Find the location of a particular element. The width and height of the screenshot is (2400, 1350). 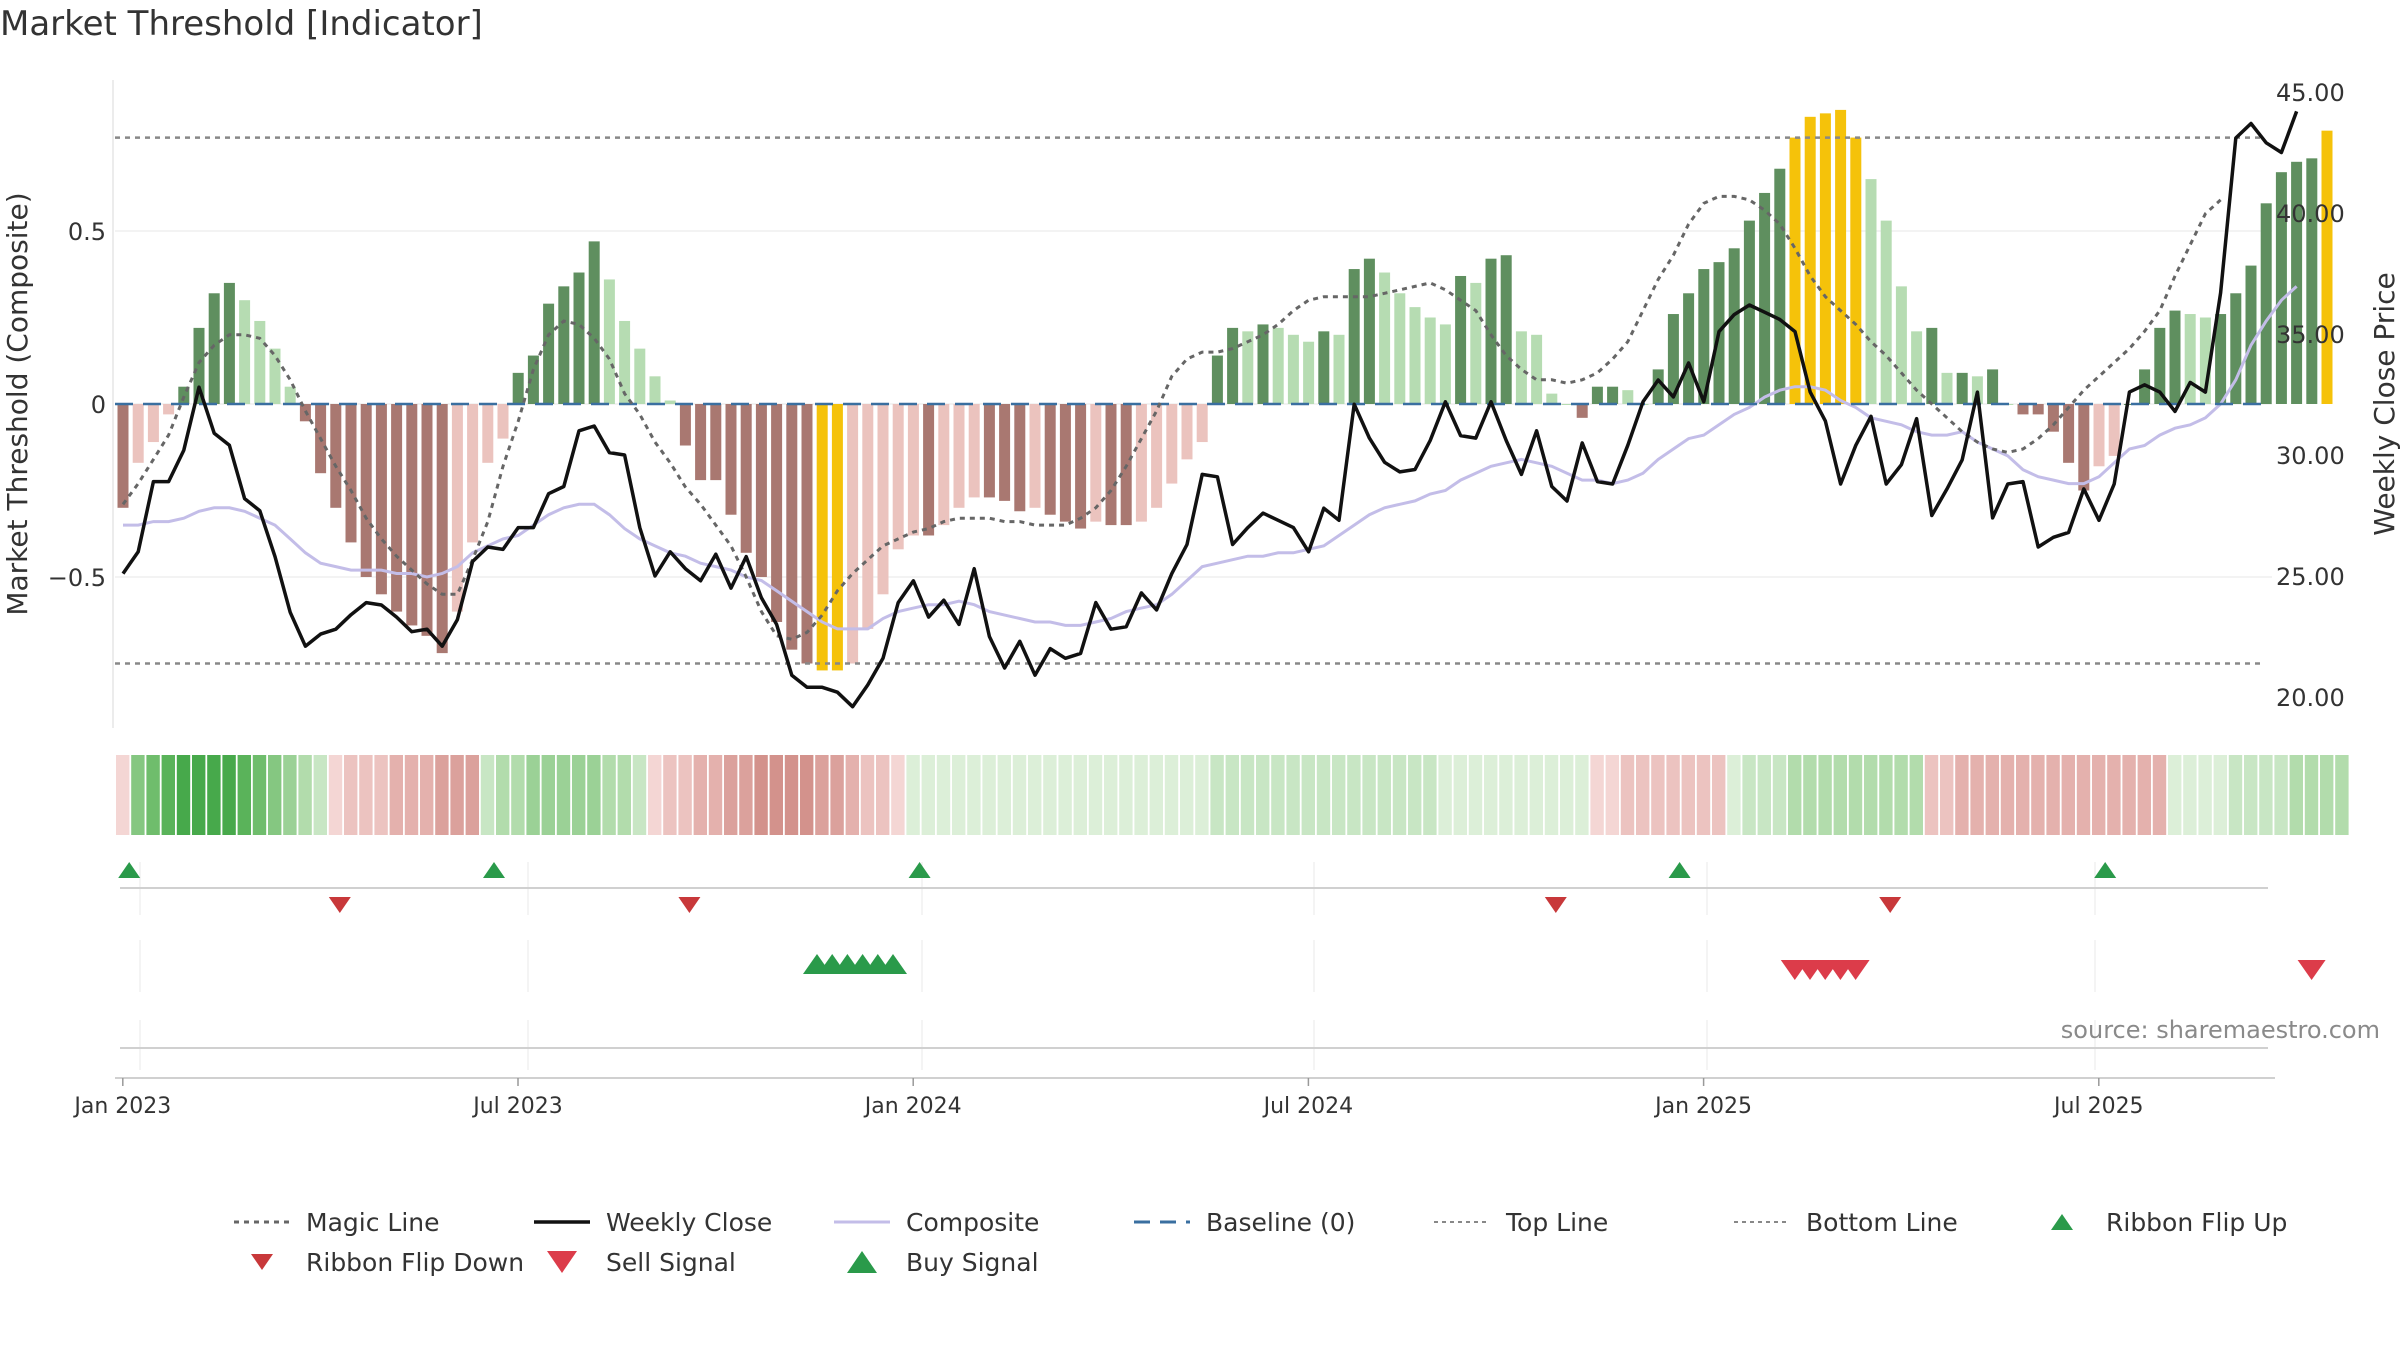

ribbon-flip-down-marker is located at coordinates (1890, 905).